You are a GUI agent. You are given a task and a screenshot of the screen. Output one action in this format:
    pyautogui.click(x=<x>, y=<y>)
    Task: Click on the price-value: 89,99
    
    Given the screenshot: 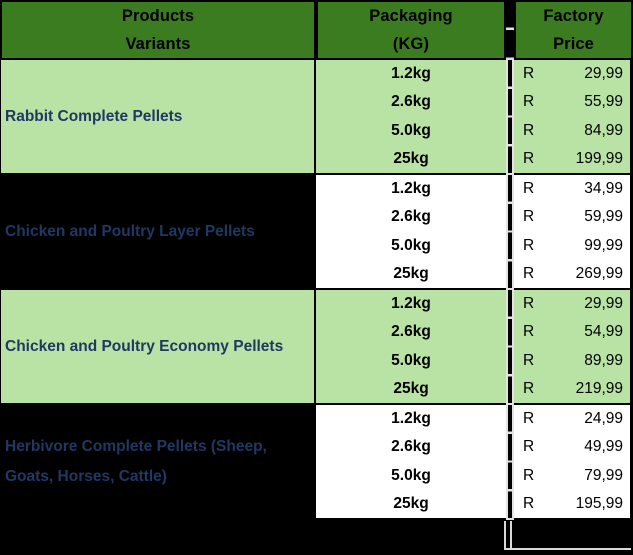 What is the action you would take?
    pyautogui.click(x=603, y=360)
    